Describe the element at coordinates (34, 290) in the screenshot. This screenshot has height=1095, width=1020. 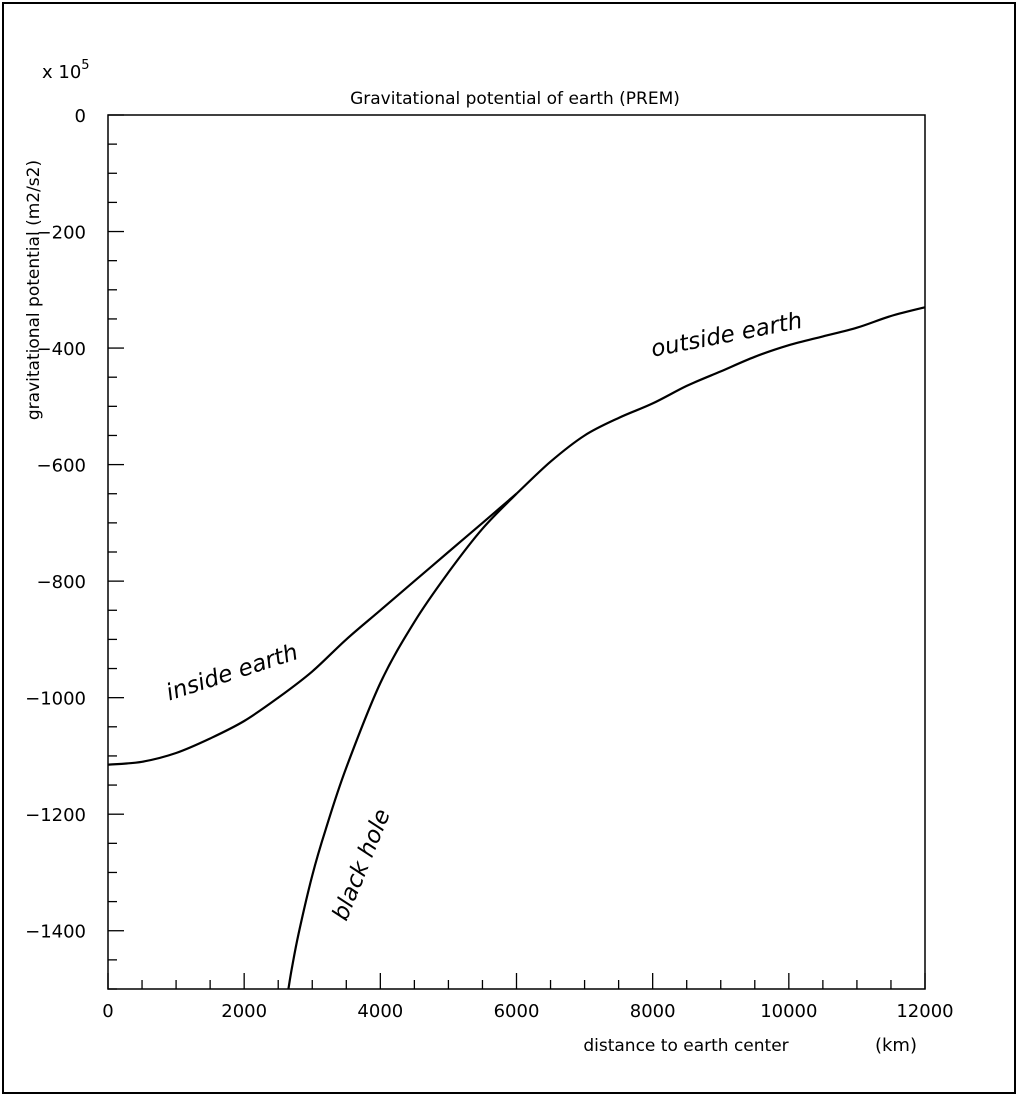
I see `y-axis-label: gravitational potential (m2/s2)` at that location.